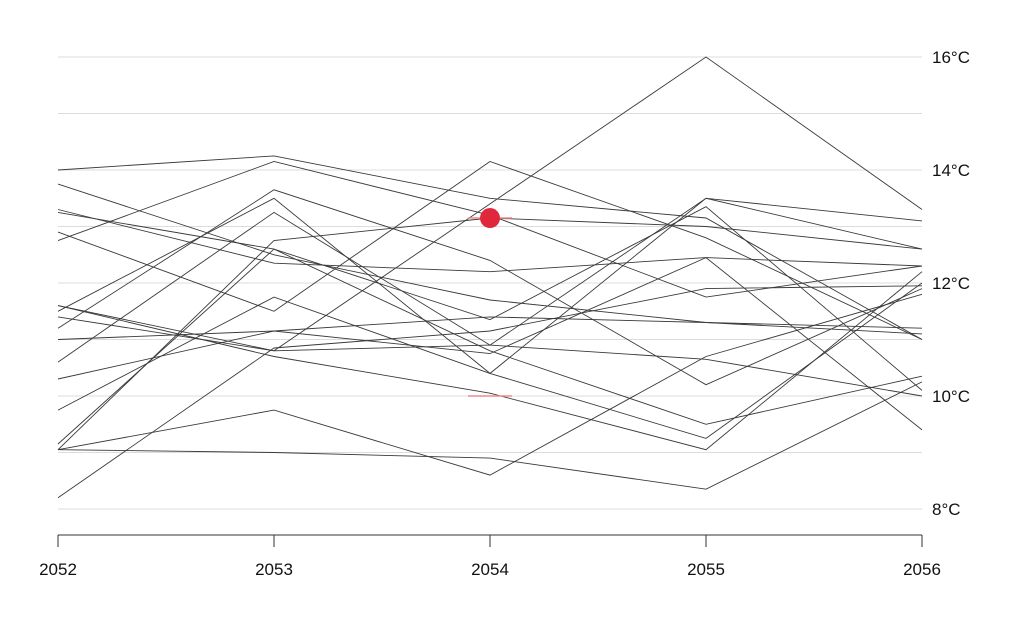  Describe the element at coordinates (951, 396) in the screenshot. I see `y-tick-label-10: 10°C` at that location.